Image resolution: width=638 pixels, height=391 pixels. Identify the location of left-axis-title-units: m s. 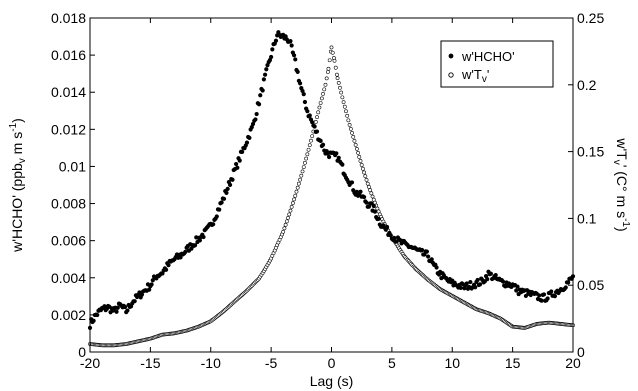
(17, 145).